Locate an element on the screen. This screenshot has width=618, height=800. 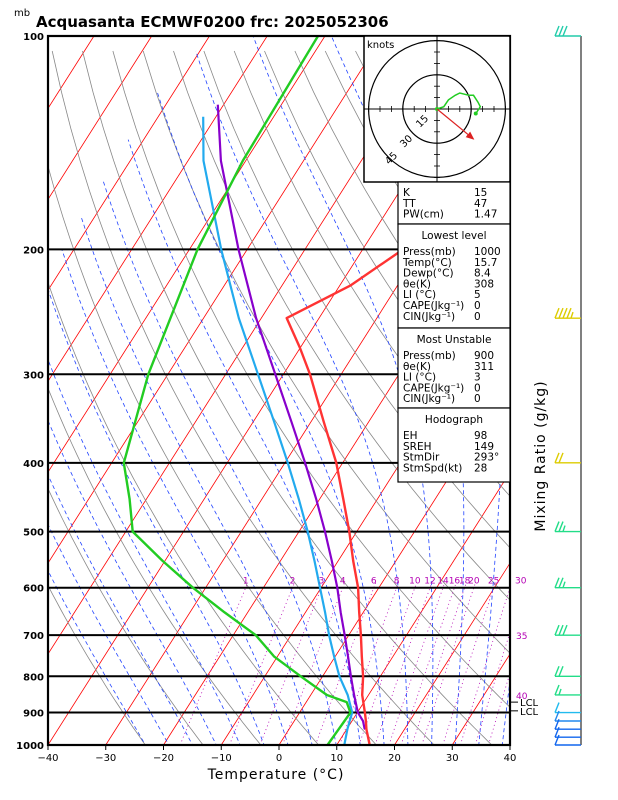
pressure-tick-label: 1000 is located at coordinates (30, 746).